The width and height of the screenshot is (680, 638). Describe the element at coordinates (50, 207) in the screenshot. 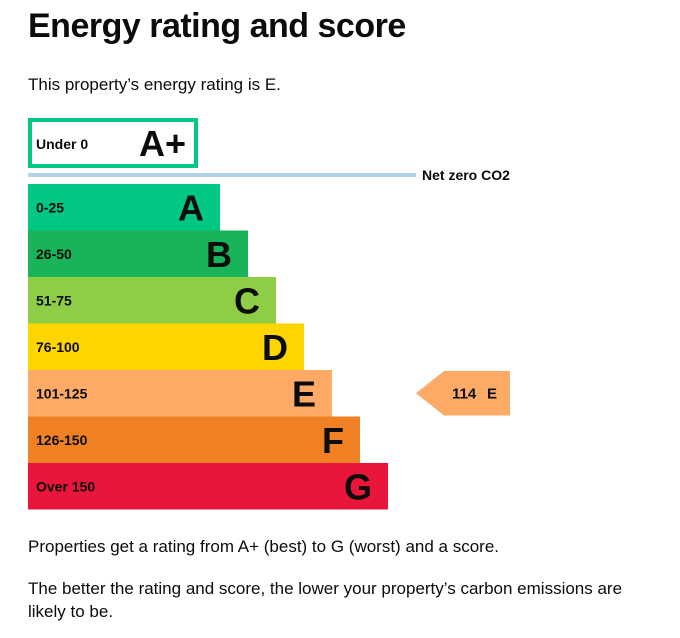

I see `rating-band-a-range: 0-25` at that location.